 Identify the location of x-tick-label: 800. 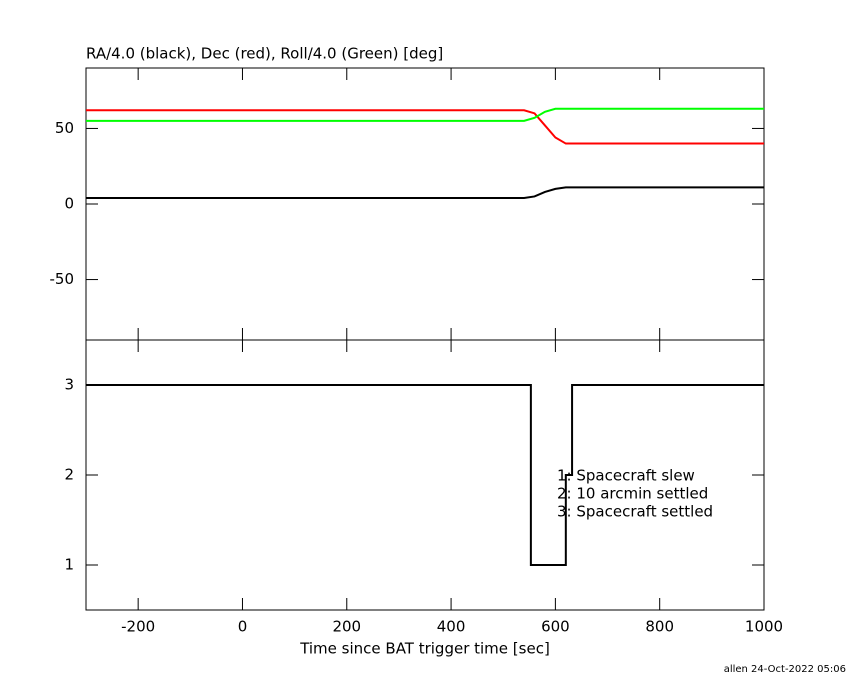
(659, 627).